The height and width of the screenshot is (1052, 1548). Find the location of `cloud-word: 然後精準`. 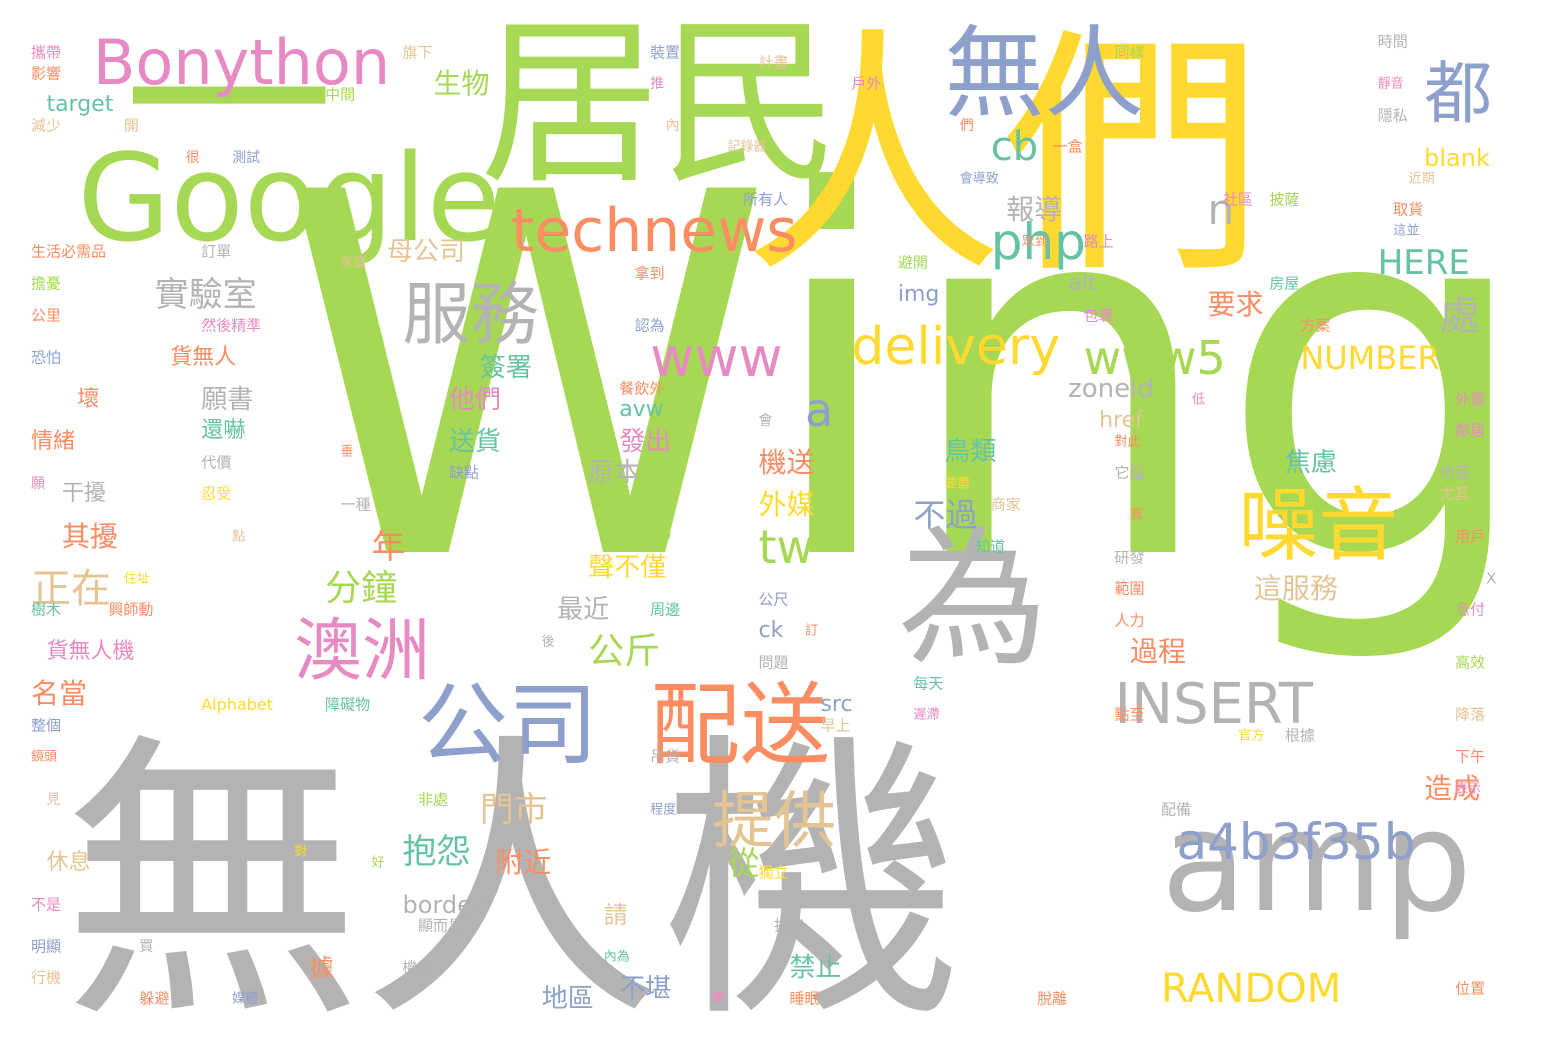

cloud-word: 然後精準 is located at coordinates (231, 326).